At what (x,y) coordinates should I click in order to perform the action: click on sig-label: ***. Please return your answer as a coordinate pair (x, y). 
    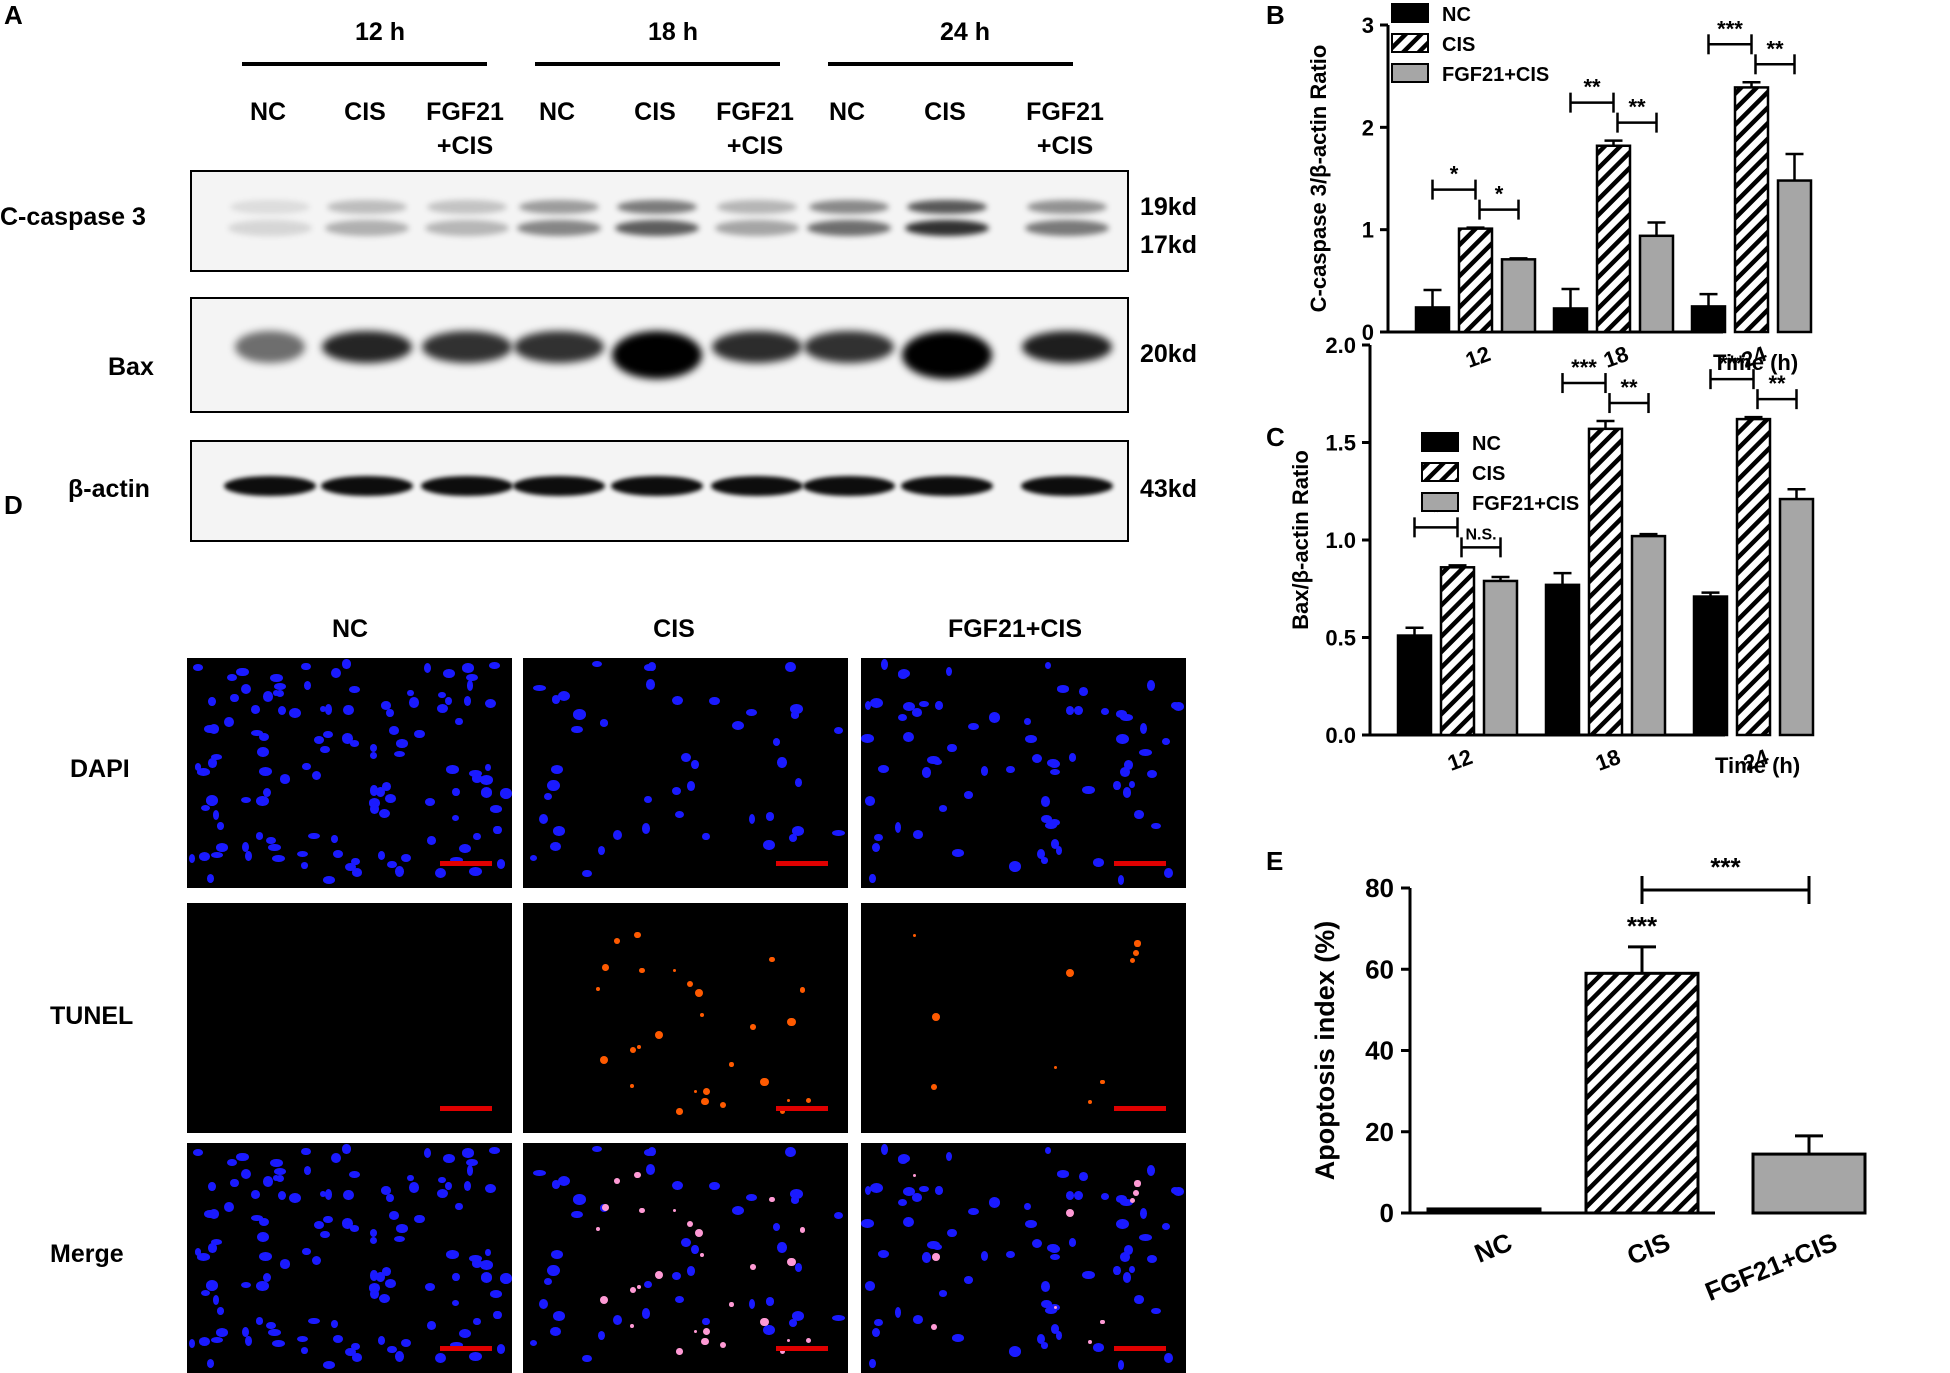
    Looking at the image, I should click on (1642, 926).